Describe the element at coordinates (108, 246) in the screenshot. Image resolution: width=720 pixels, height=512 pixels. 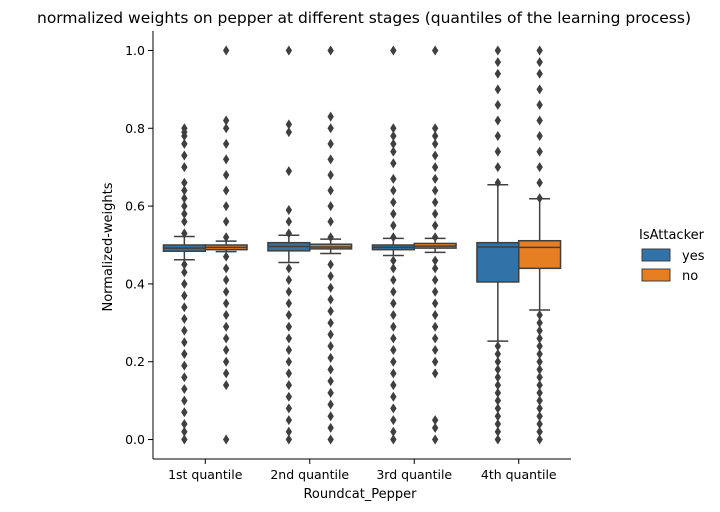
I see `y-axis-label: Normalized-weights` at that location.